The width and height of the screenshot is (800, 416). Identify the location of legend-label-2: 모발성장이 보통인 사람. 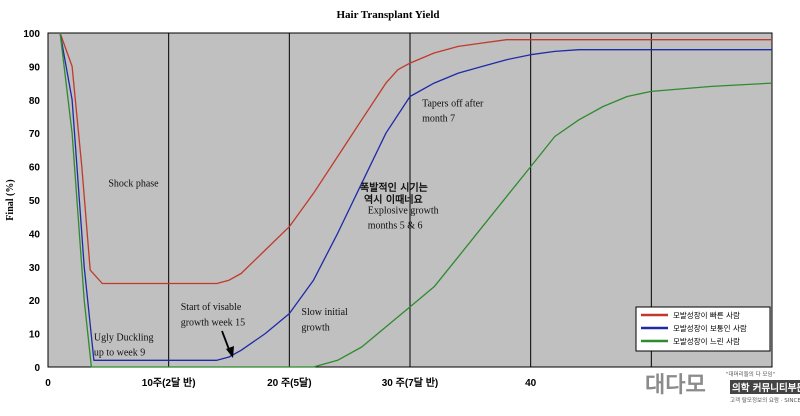
(710, 328).